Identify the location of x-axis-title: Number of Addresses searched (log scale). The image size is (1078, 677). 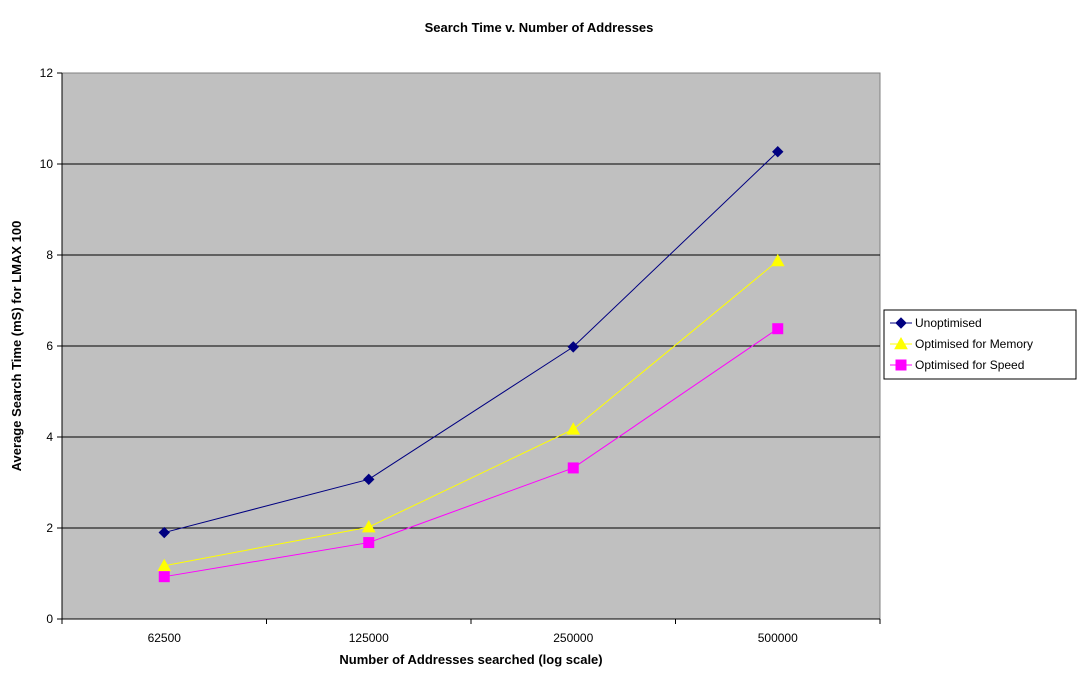
(470, 659).